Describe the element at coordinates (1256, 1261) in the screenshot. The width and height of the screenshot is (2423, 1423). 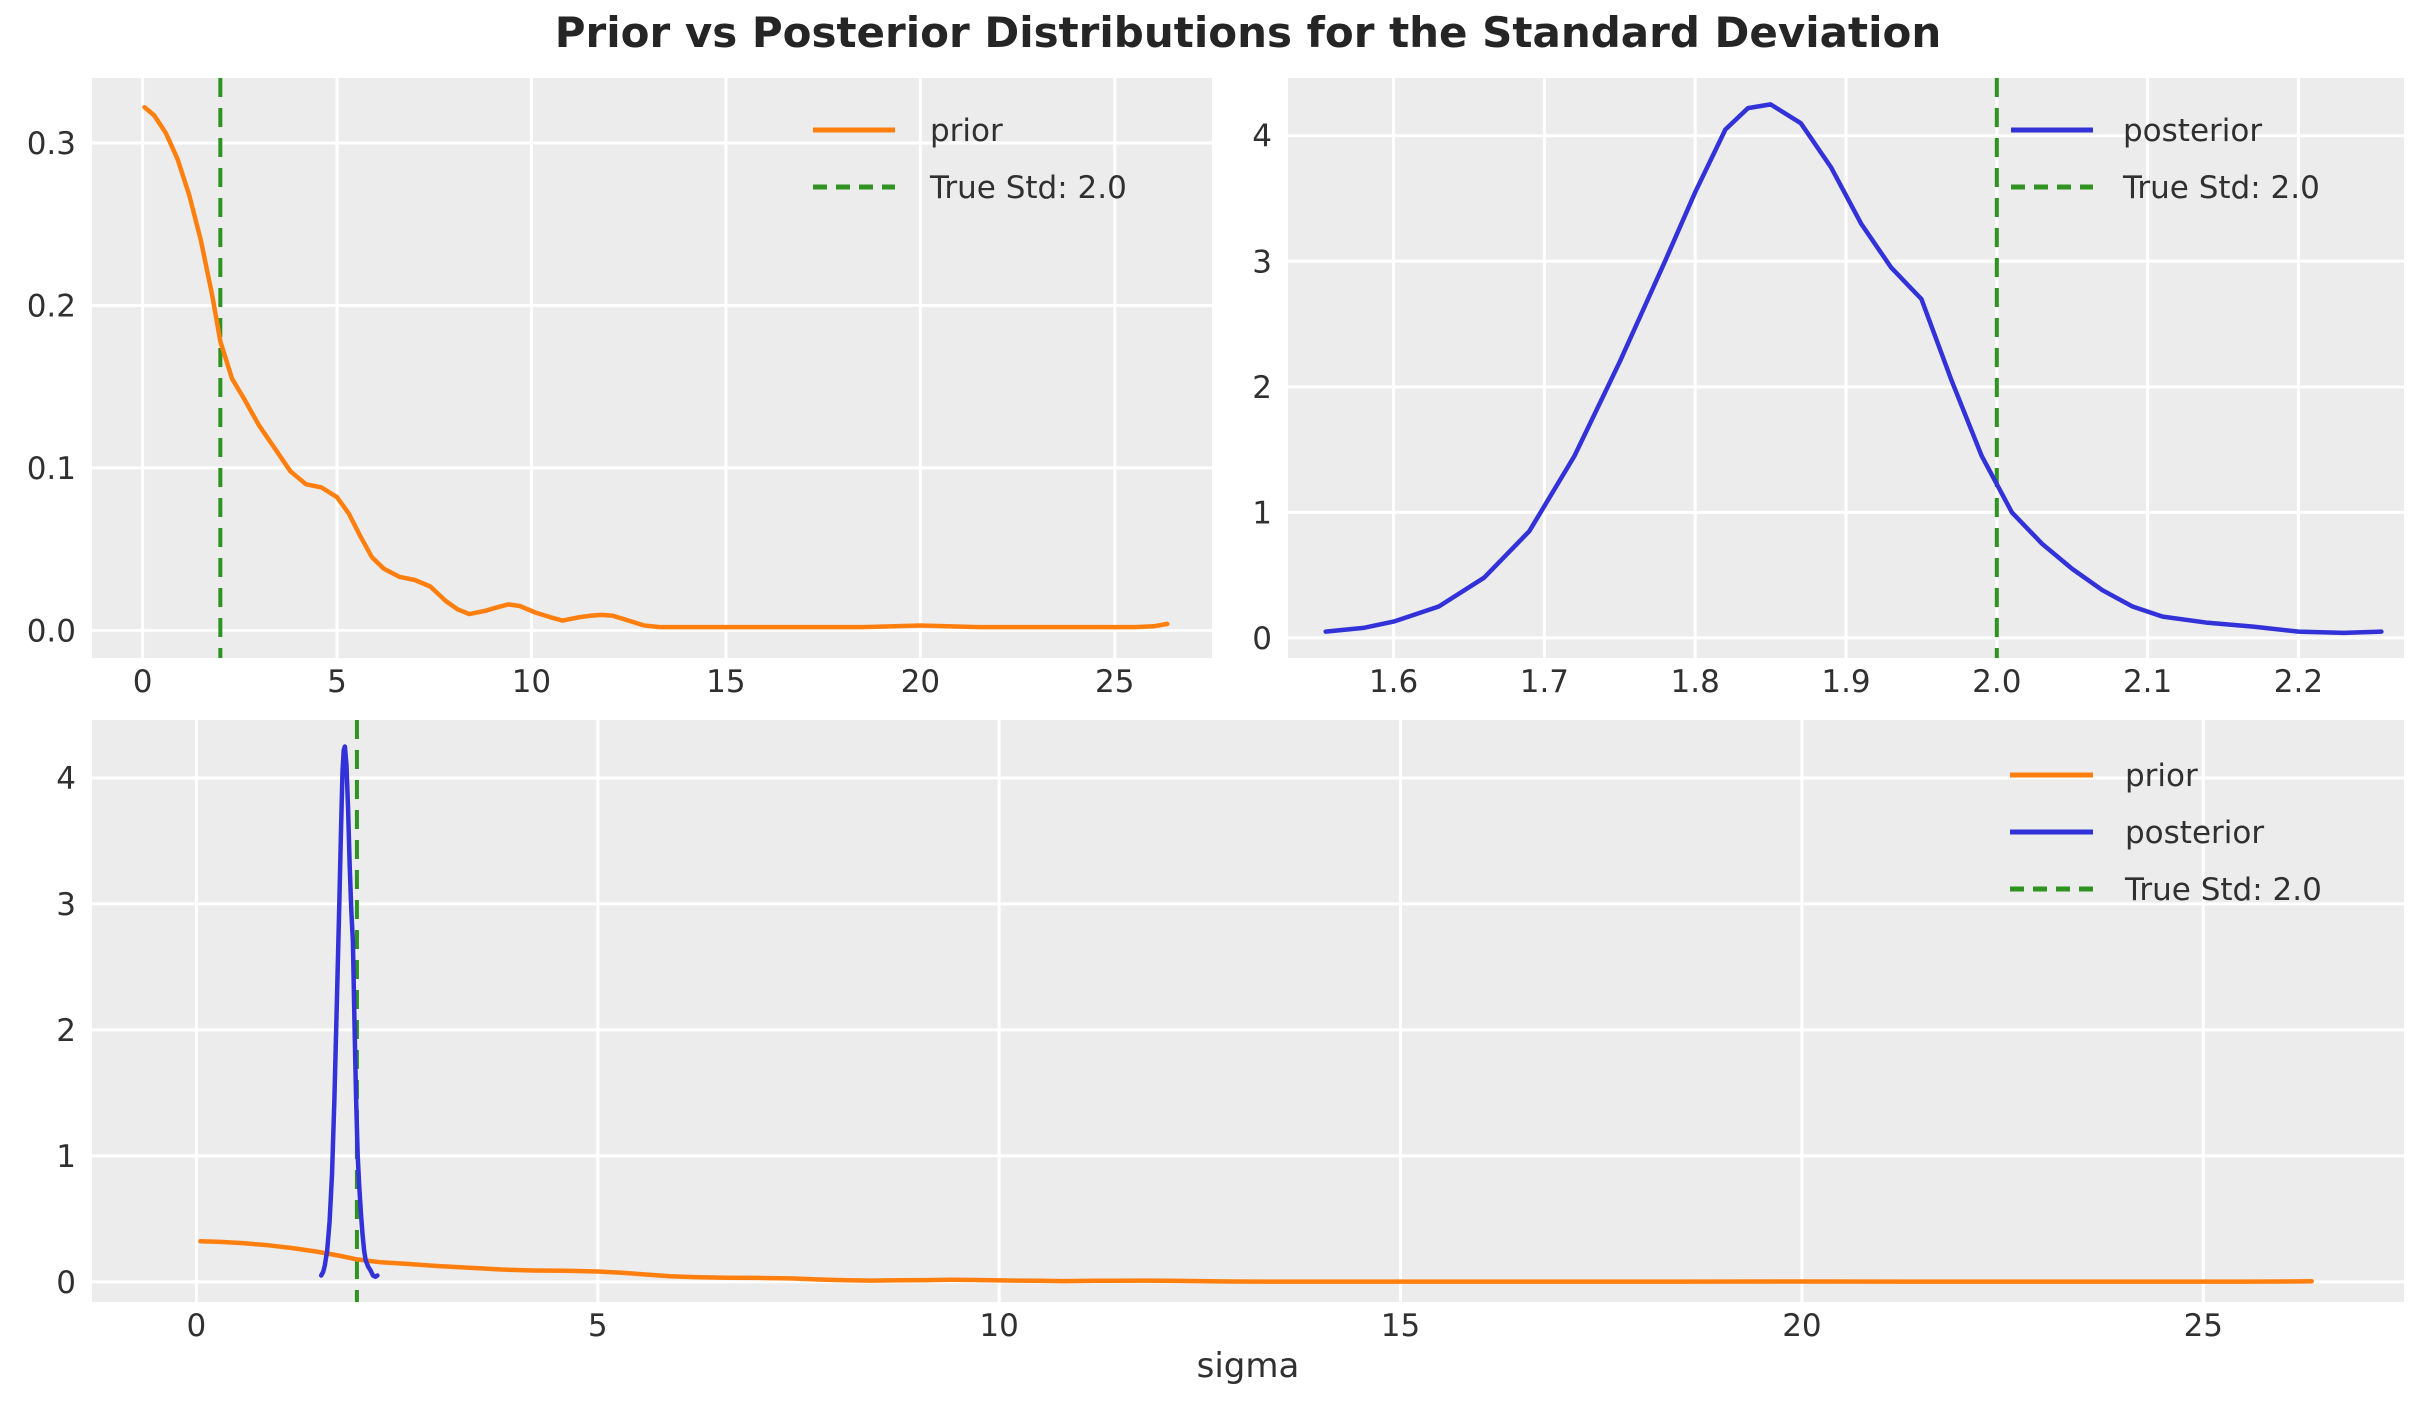
I see `prior-curve` at that location.